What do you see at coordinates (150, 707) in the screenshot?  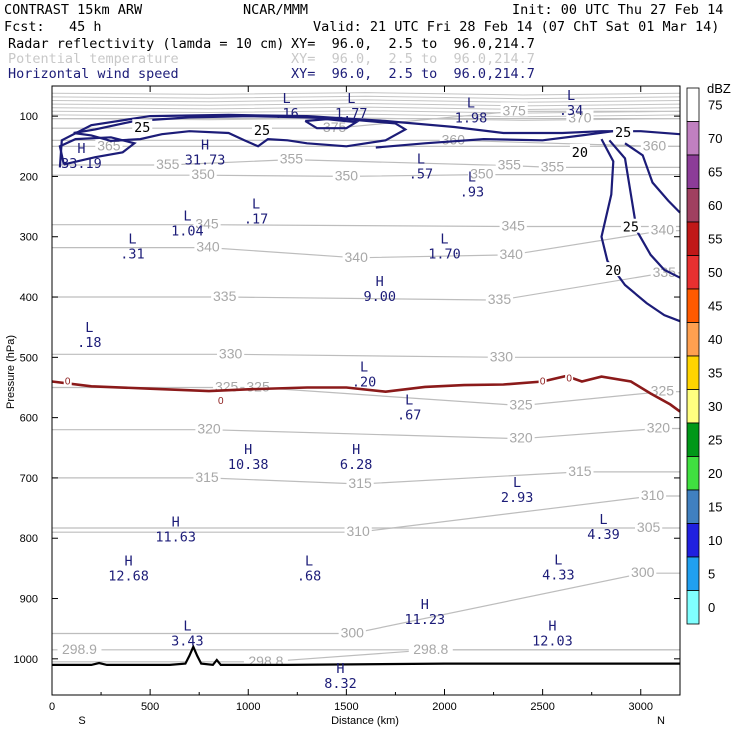 I see `x-tick-label: 500` at bounding box center [150, 707].